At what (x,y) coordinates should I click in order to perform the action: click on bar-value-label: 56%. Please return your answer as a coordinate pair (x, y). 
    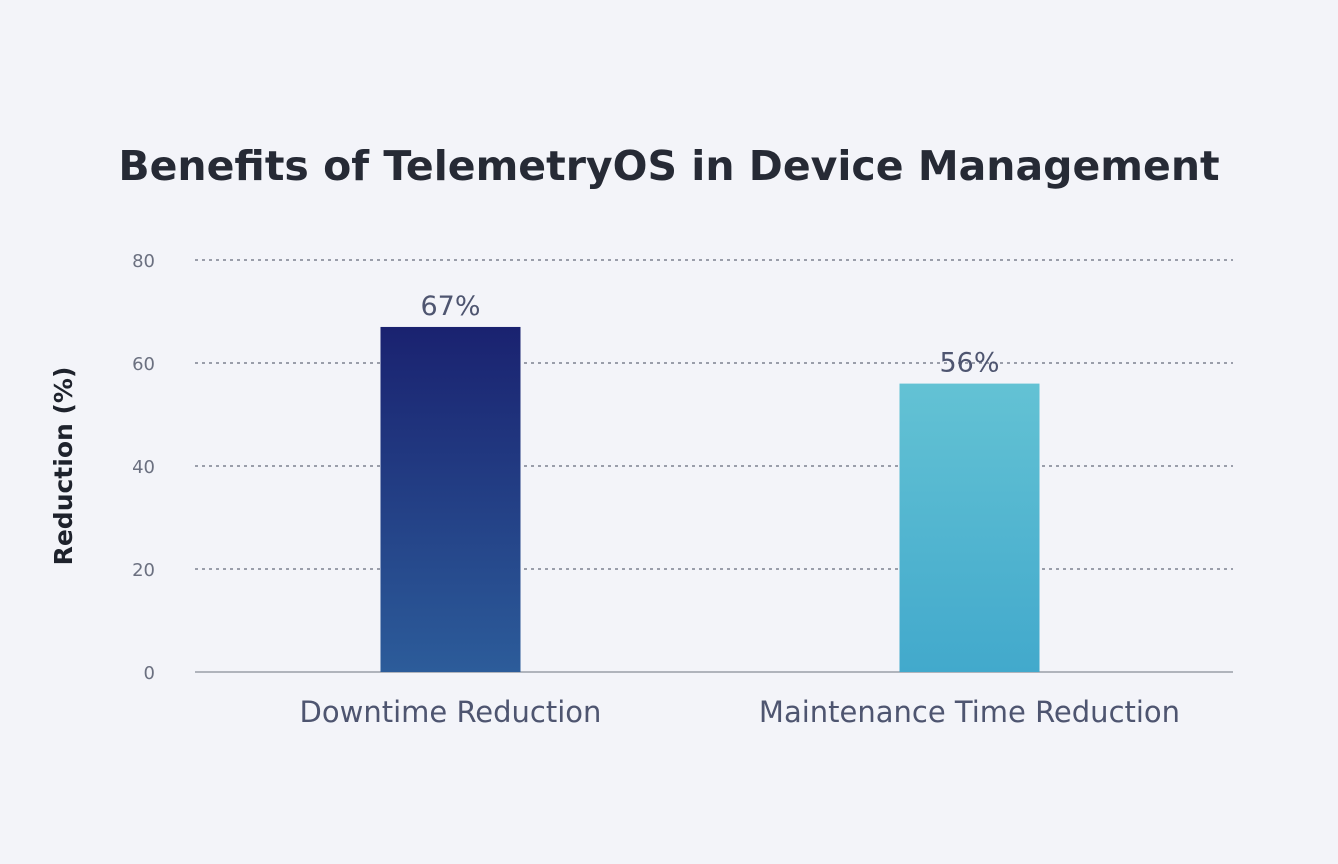
    Looking at the image, I should click on (969, 363).